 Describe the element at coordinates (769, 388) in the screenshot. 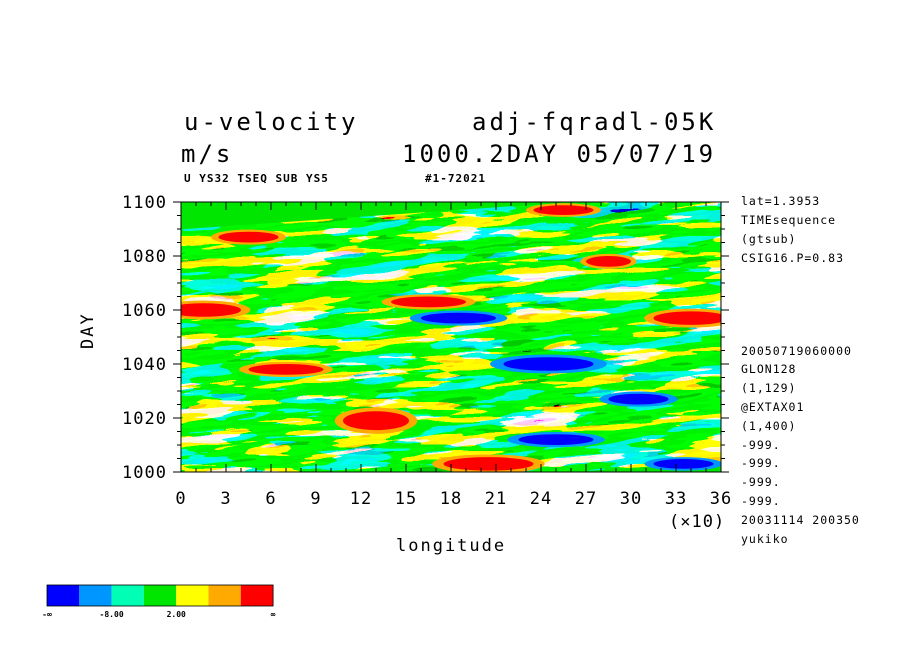

I see `info-range1: (1,129)` at that location.